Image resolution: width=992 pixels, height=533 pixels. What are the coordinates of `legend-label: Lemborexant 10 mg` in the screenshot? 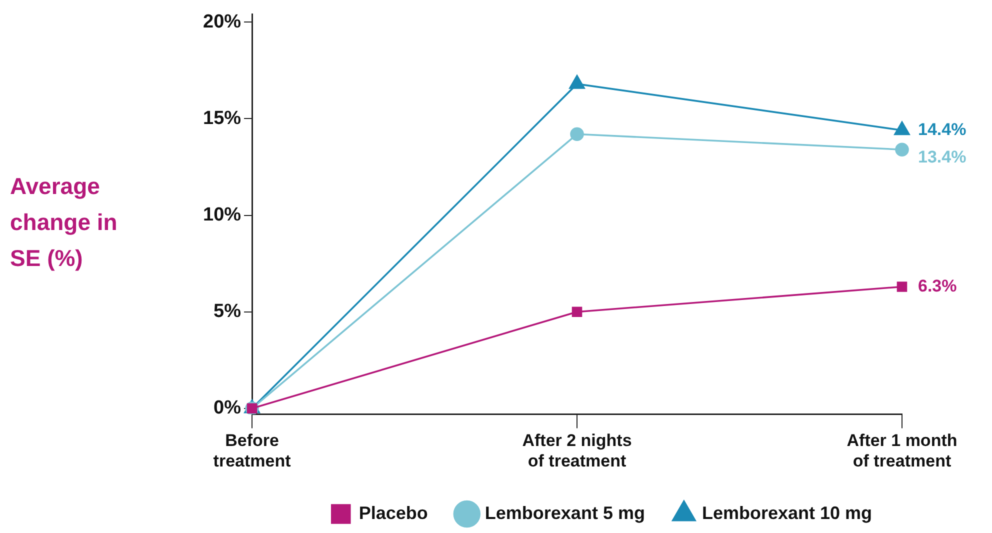 It's located at (787, 512).